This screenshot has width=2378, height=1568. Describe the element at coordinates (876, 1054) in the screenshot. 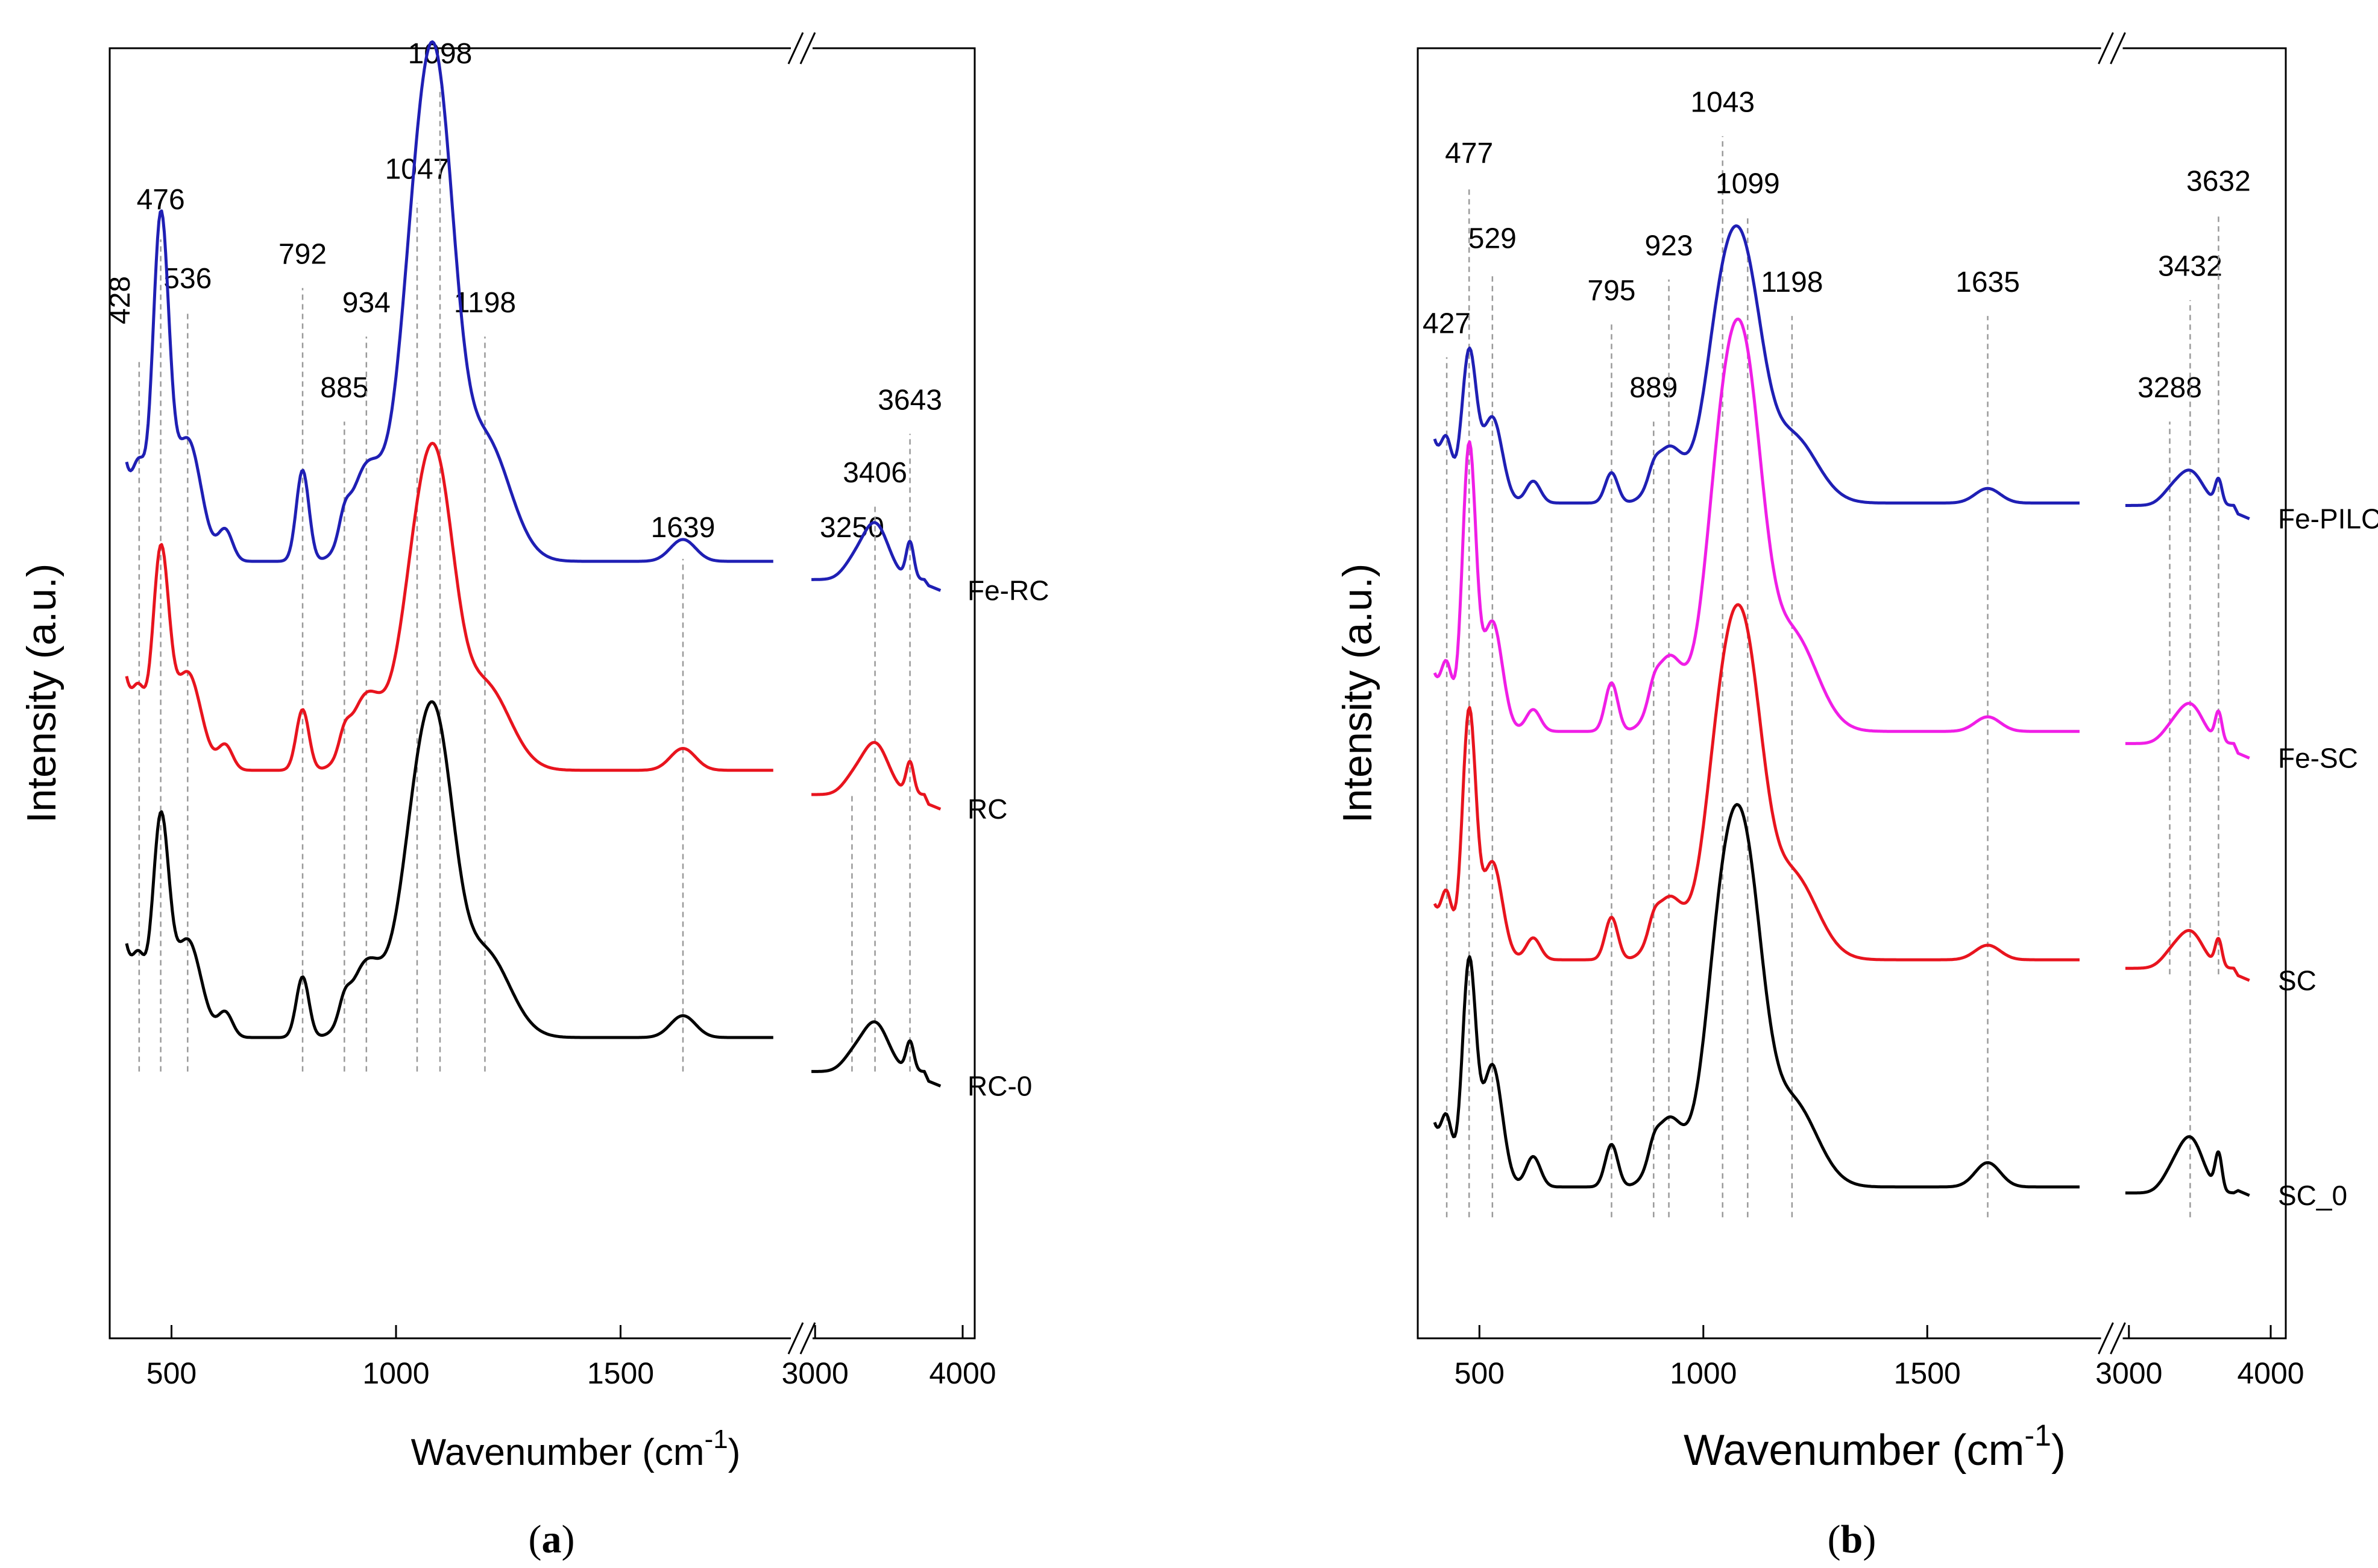

I see `spectrum-RC-0-high` at that location.